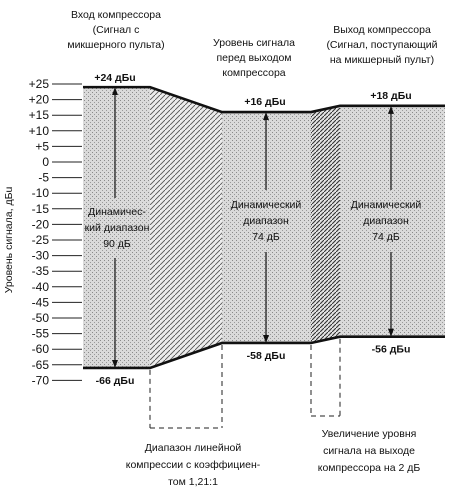  What do you see at coordinates (369, 451) in the screenshot?
I see `gain-note-line-2: сигнала на выходе` at bounding box center [369, 451].